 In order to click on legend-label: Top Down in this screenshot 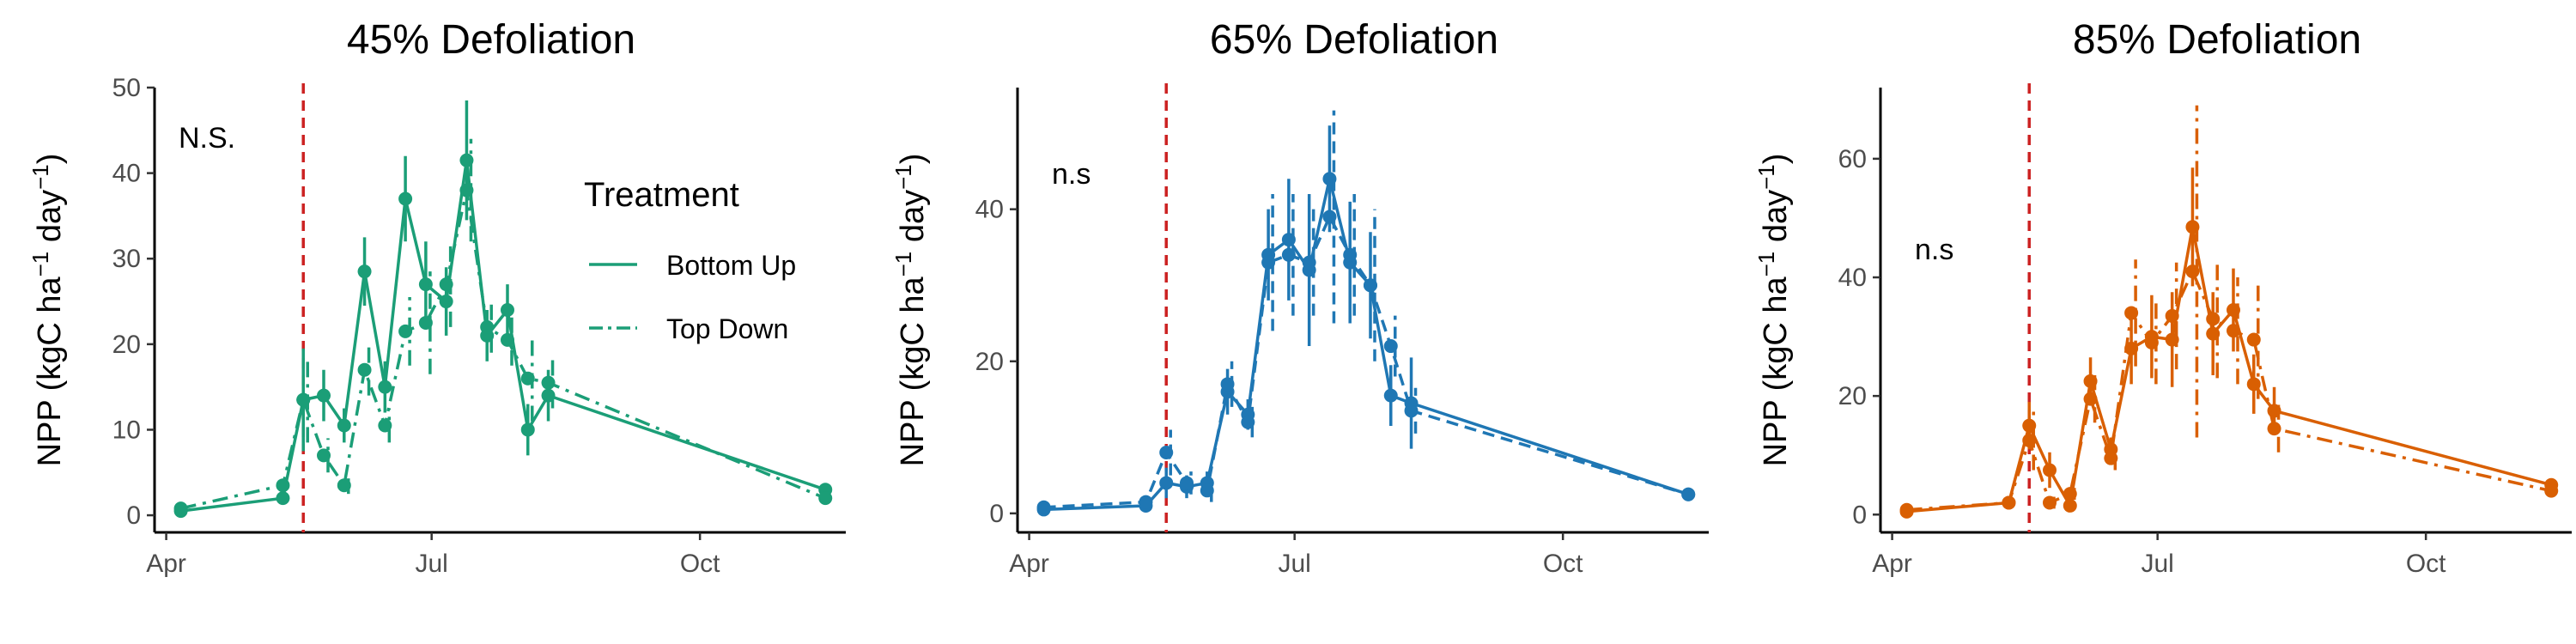, I will do `click(727, 328)`.